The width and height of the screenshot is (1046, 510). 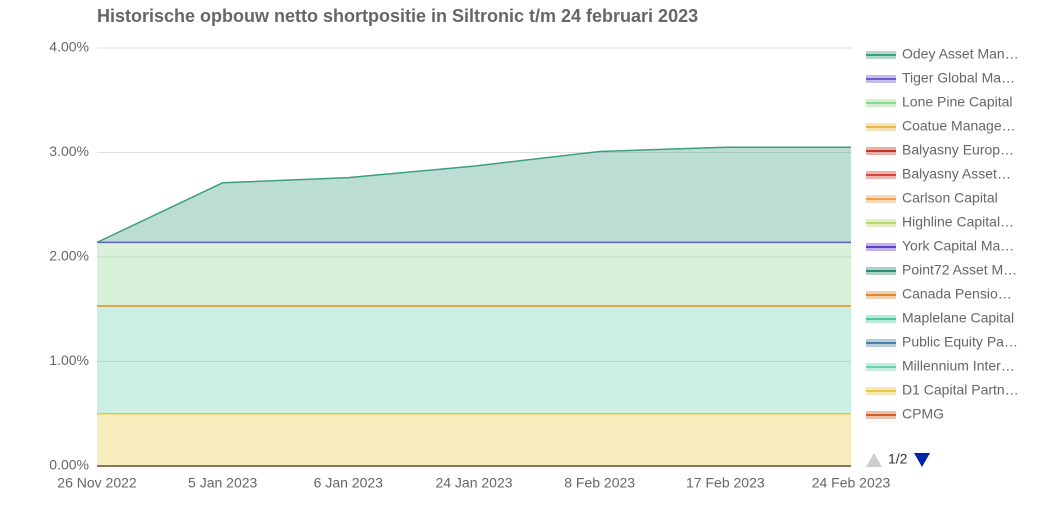 What do you see at coordinates (958, 318) in the screenshot?
I see `legend-label: Maplelane Capital` at bounding box center [958, 318].